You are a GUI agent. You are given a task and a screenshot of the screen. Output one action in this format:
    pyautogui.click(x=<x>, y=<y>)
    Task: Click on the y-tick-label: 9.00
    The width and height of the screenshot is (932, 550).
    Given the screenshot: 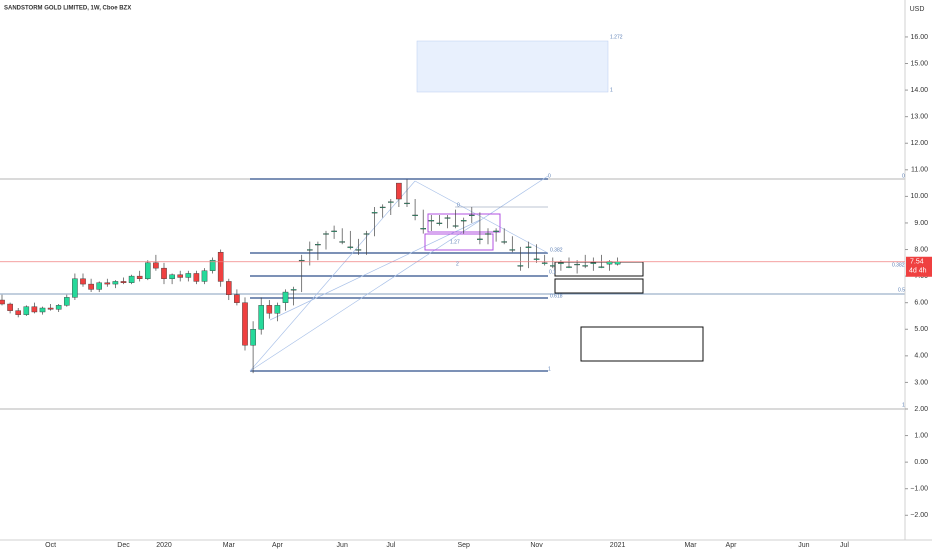 What is the action you would take?
    pyautogui.click(x=921, y=223)
    